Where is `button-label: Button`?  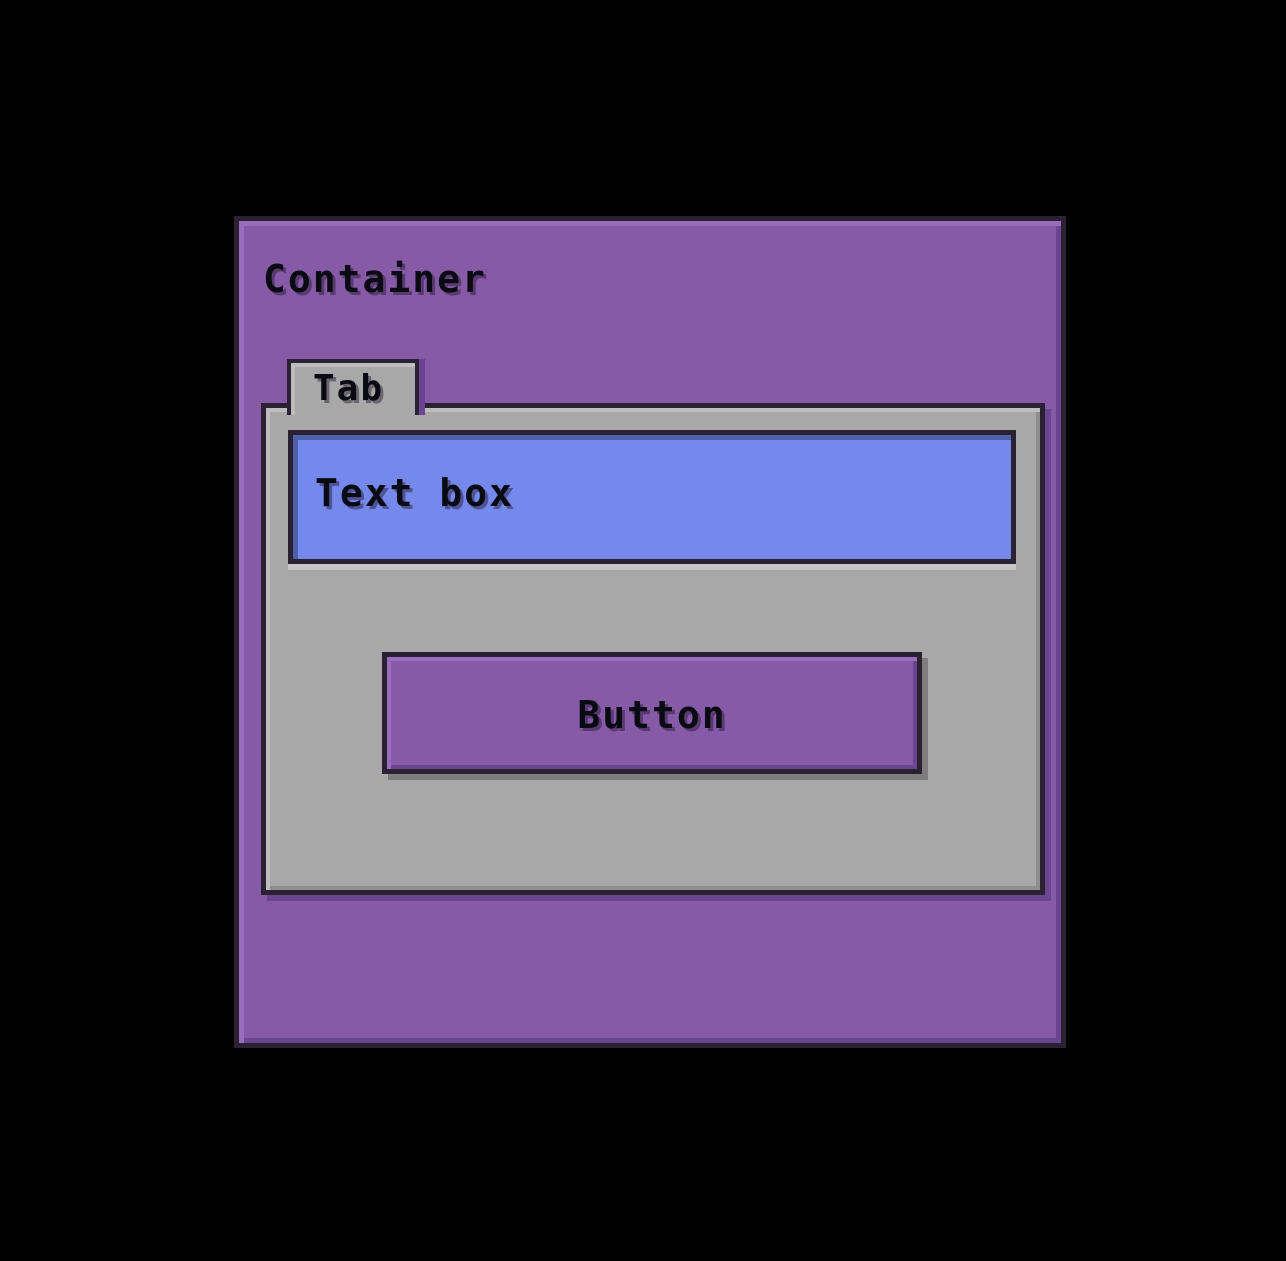 button-label: Button is located at coordinates (652, 715).